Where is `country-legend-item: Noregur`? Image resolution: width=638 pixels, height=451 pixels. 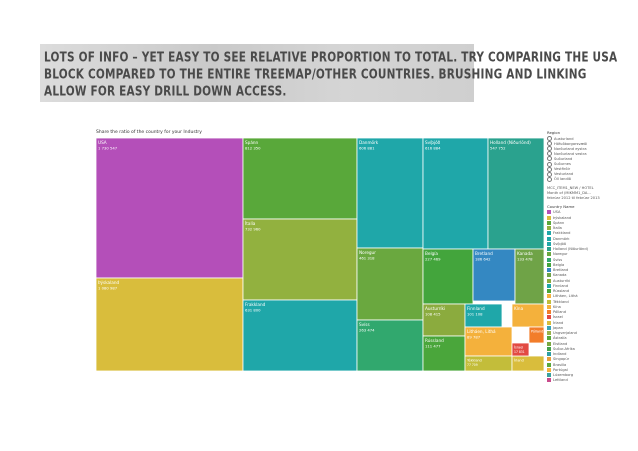 country-legend-item: Noregur is located at coordinates (587, 254).